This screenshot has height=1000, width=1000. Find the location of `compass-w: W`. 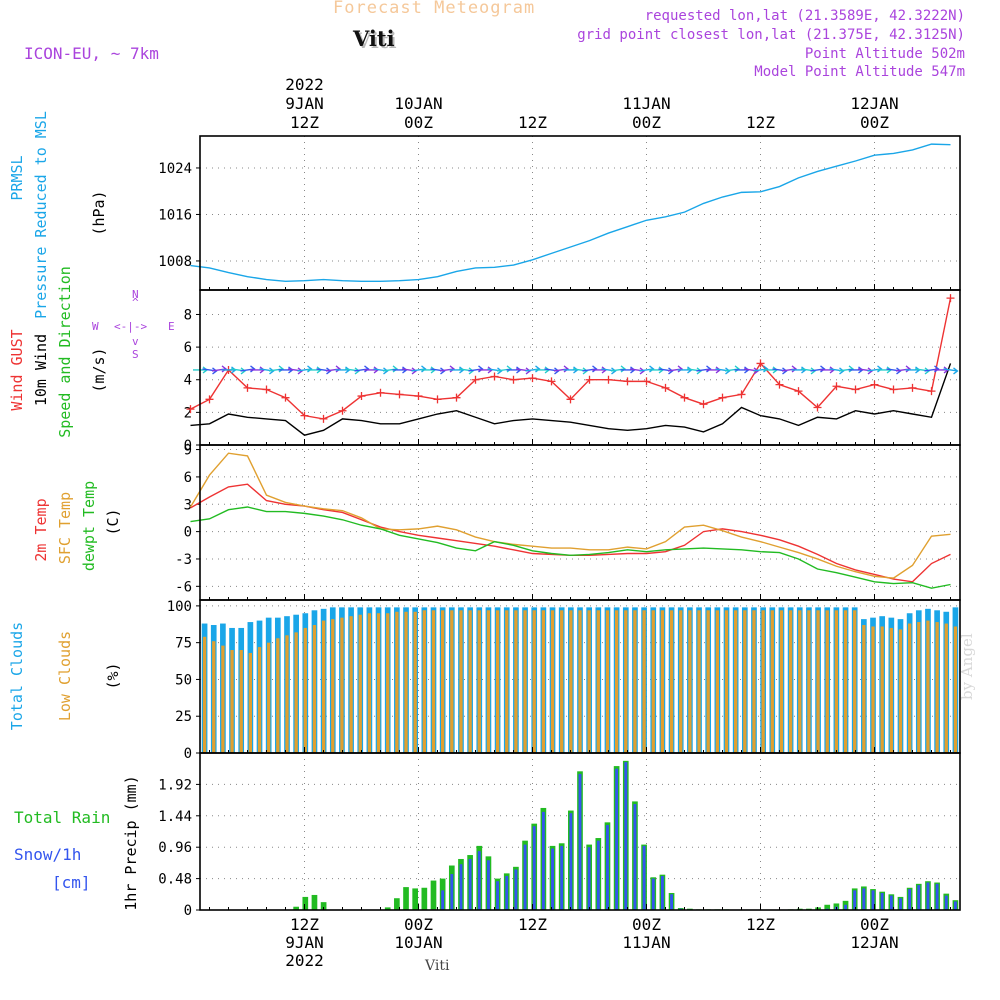

compass-w: W is located at coordinates (95, 326).